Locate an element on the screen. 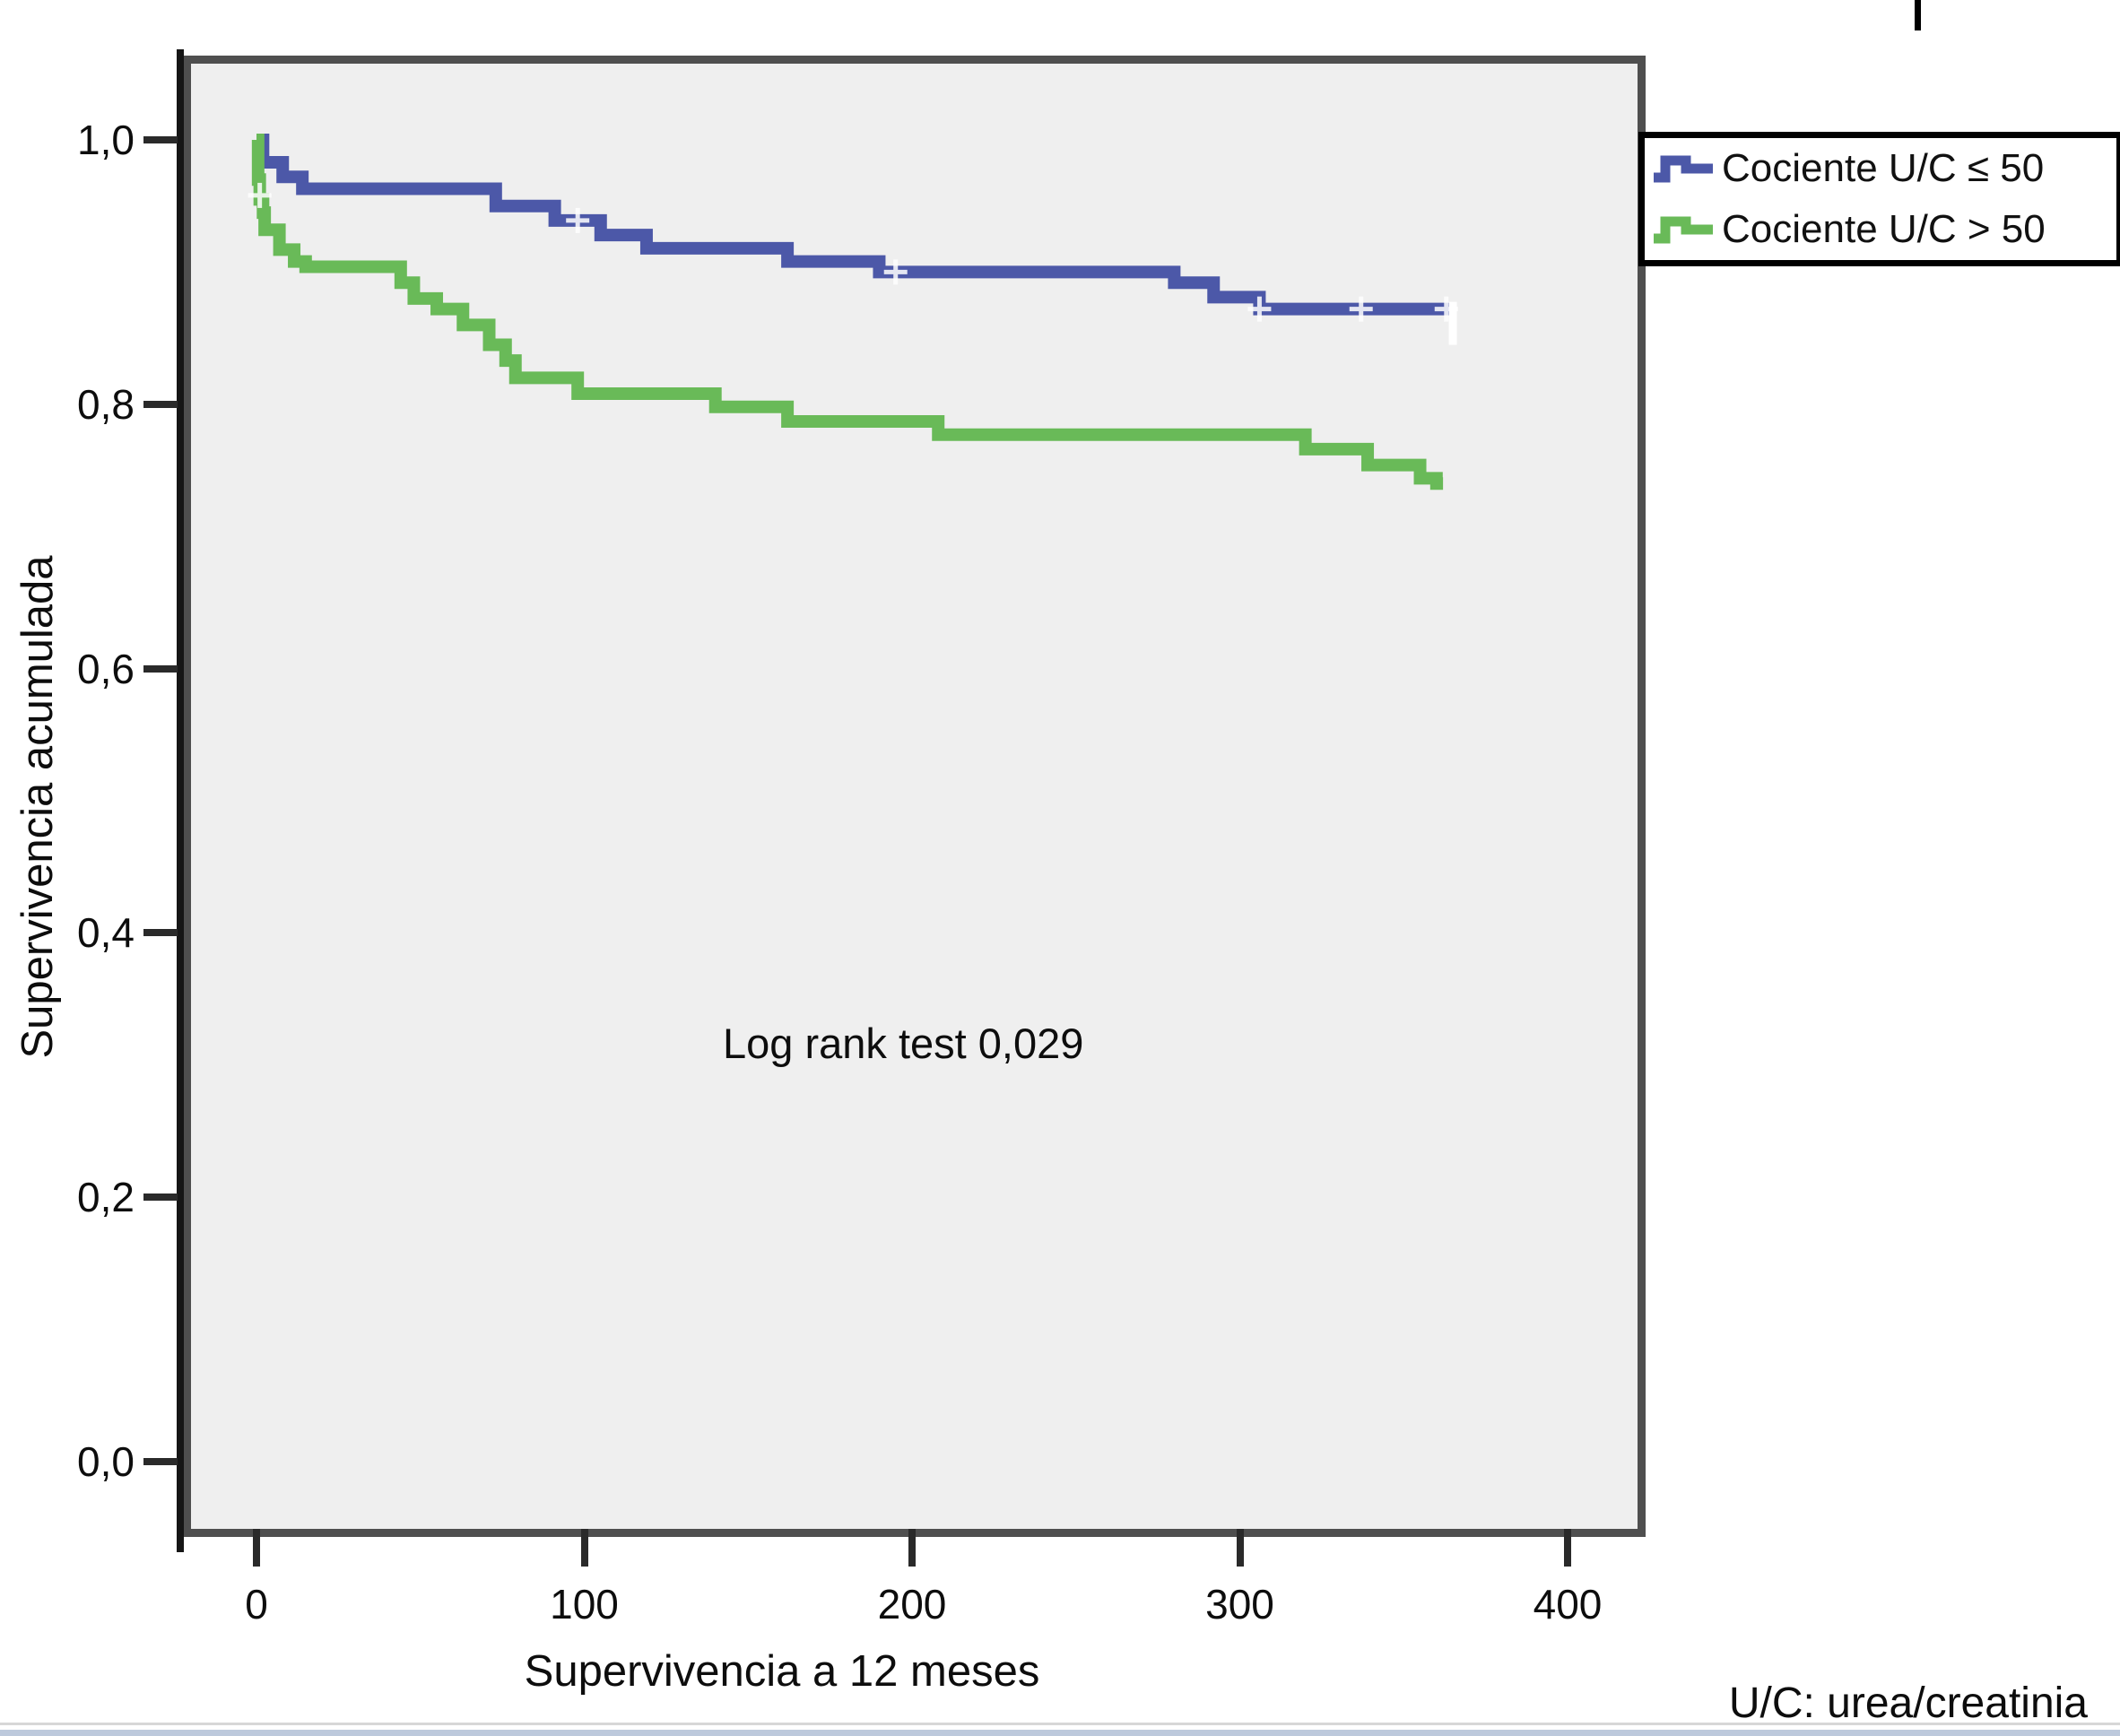 The width and height of the screenshot is (2120, 1736). page-bottom-strip is located at coordinates (1060, 1733).